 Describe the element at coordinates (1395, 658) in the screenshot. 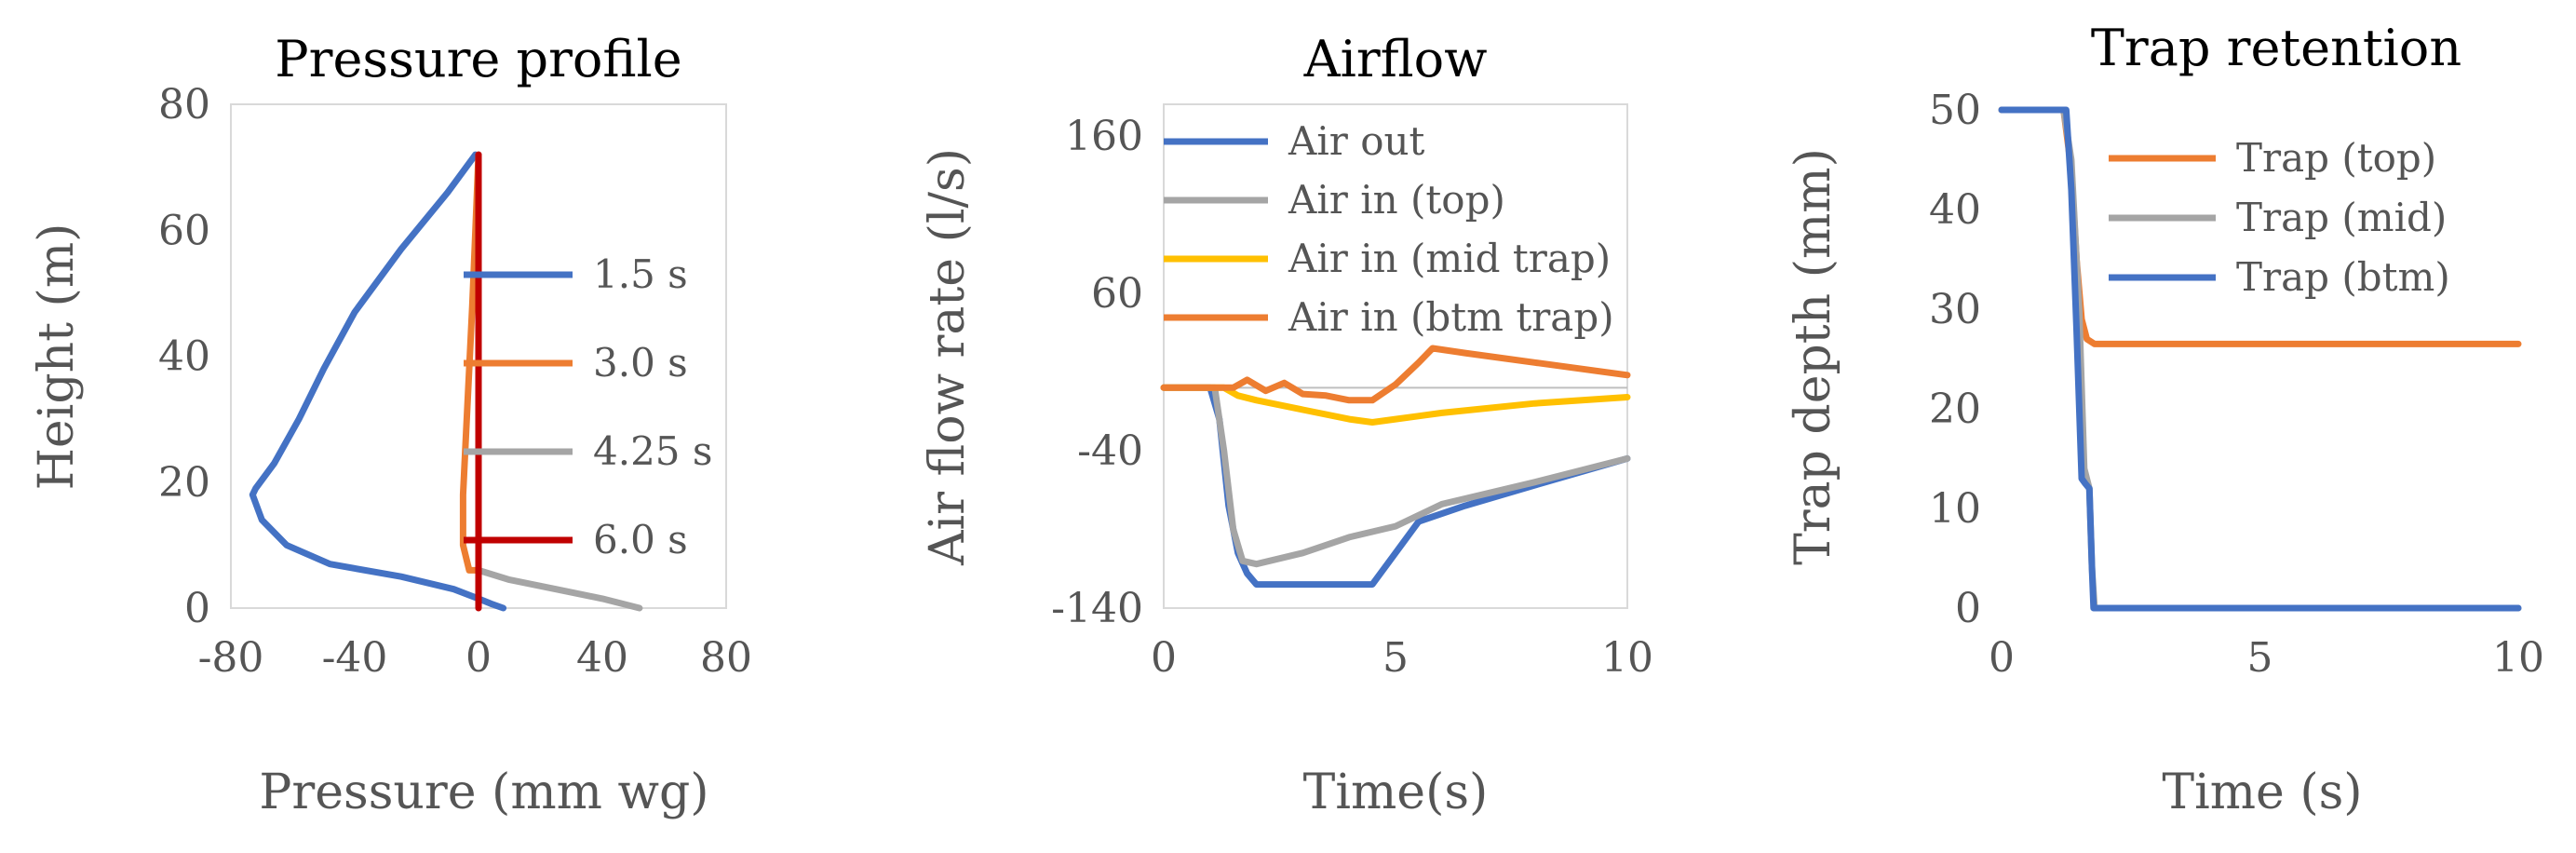

I see `airflow-x-tick-label: 5` at that location.